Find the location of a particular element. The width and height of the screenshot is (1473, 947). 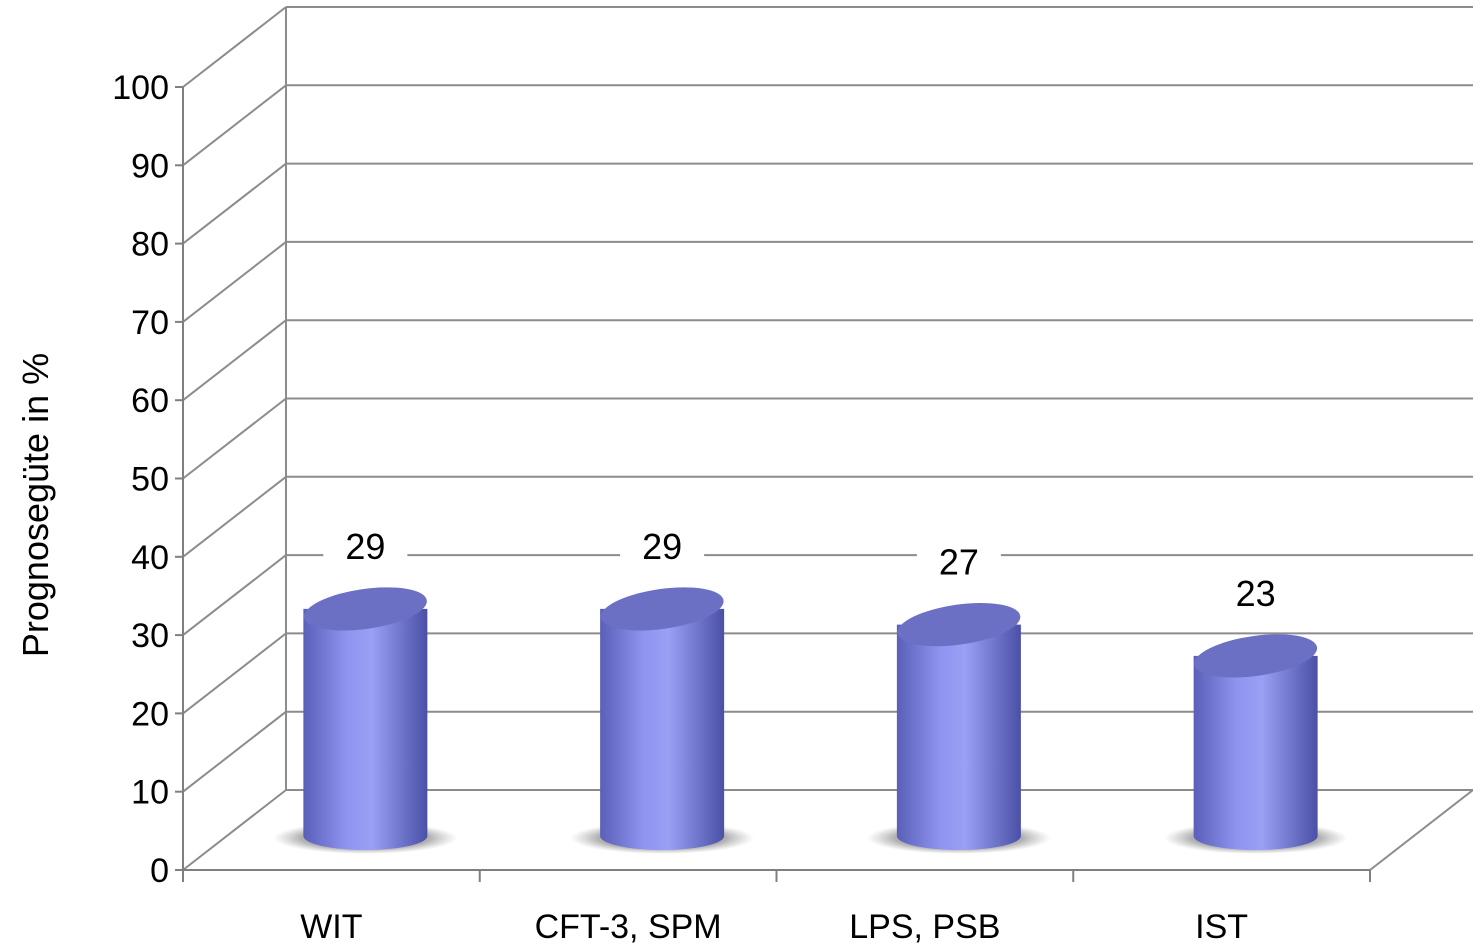

x-tick-label: IST is located at coordinates (1221, 927).